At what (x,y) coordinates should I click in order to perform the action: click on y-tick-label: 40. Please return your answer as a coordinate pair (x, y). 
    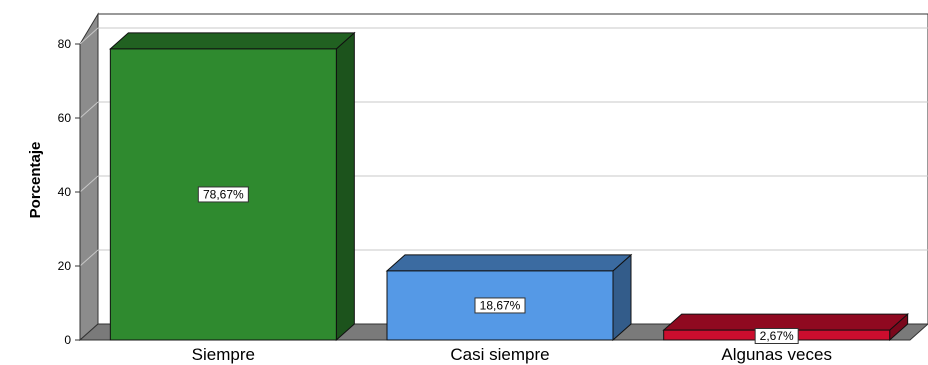
    Looking at the image, I should click on (65, 192).